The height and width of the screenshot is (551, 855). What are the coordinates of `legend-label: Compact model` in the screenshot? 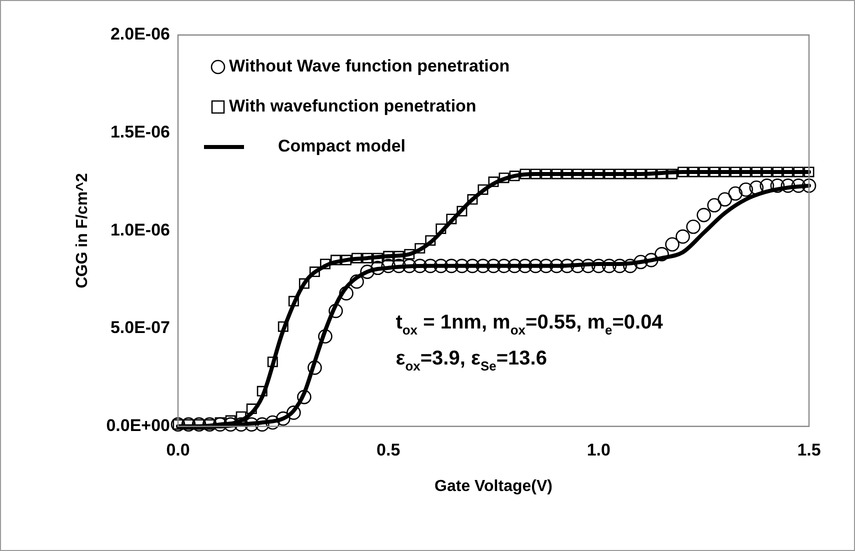 It's located at (342, 146).